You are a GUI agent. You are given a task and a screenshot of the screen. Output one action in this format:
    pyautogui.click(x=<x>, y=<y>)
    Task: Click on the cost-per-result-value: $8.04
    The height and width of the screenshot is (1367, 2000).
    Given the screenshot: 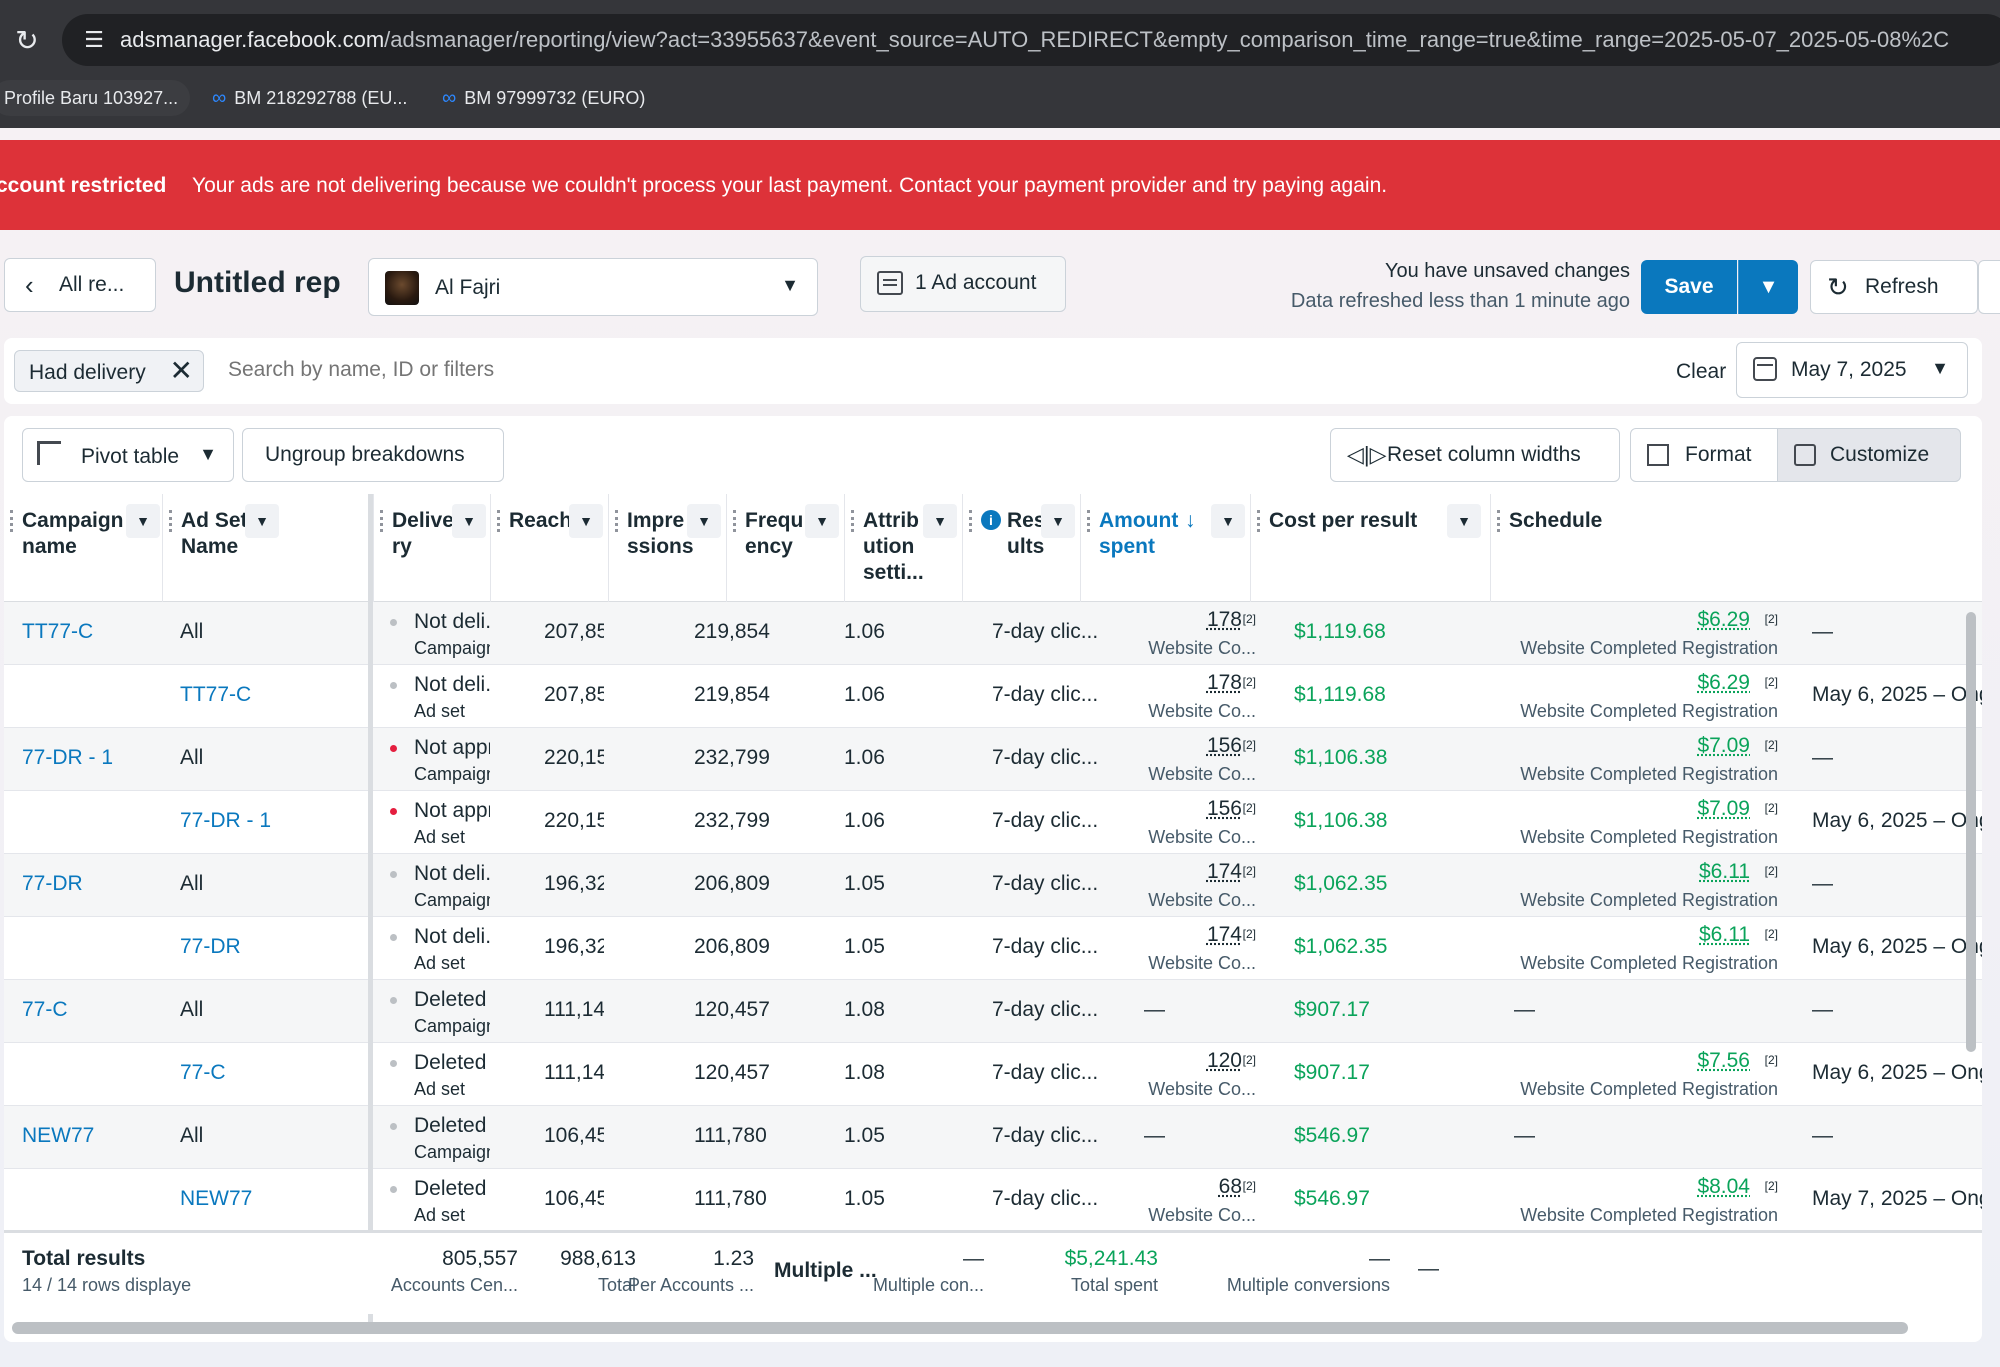 What is the action you would take?
    pyautogui.click(x=1723, y=1186)
    